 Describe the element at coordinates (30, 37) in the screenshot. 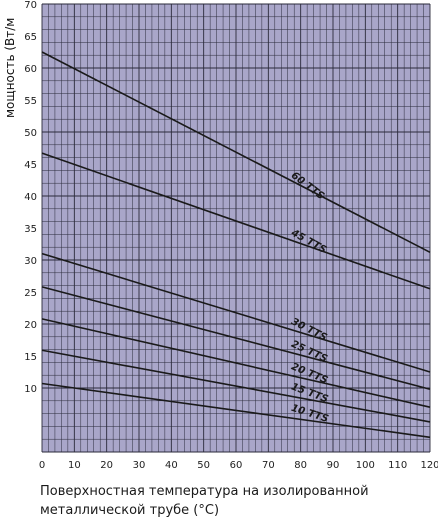

I see `y-tick-label: 65` at that location.